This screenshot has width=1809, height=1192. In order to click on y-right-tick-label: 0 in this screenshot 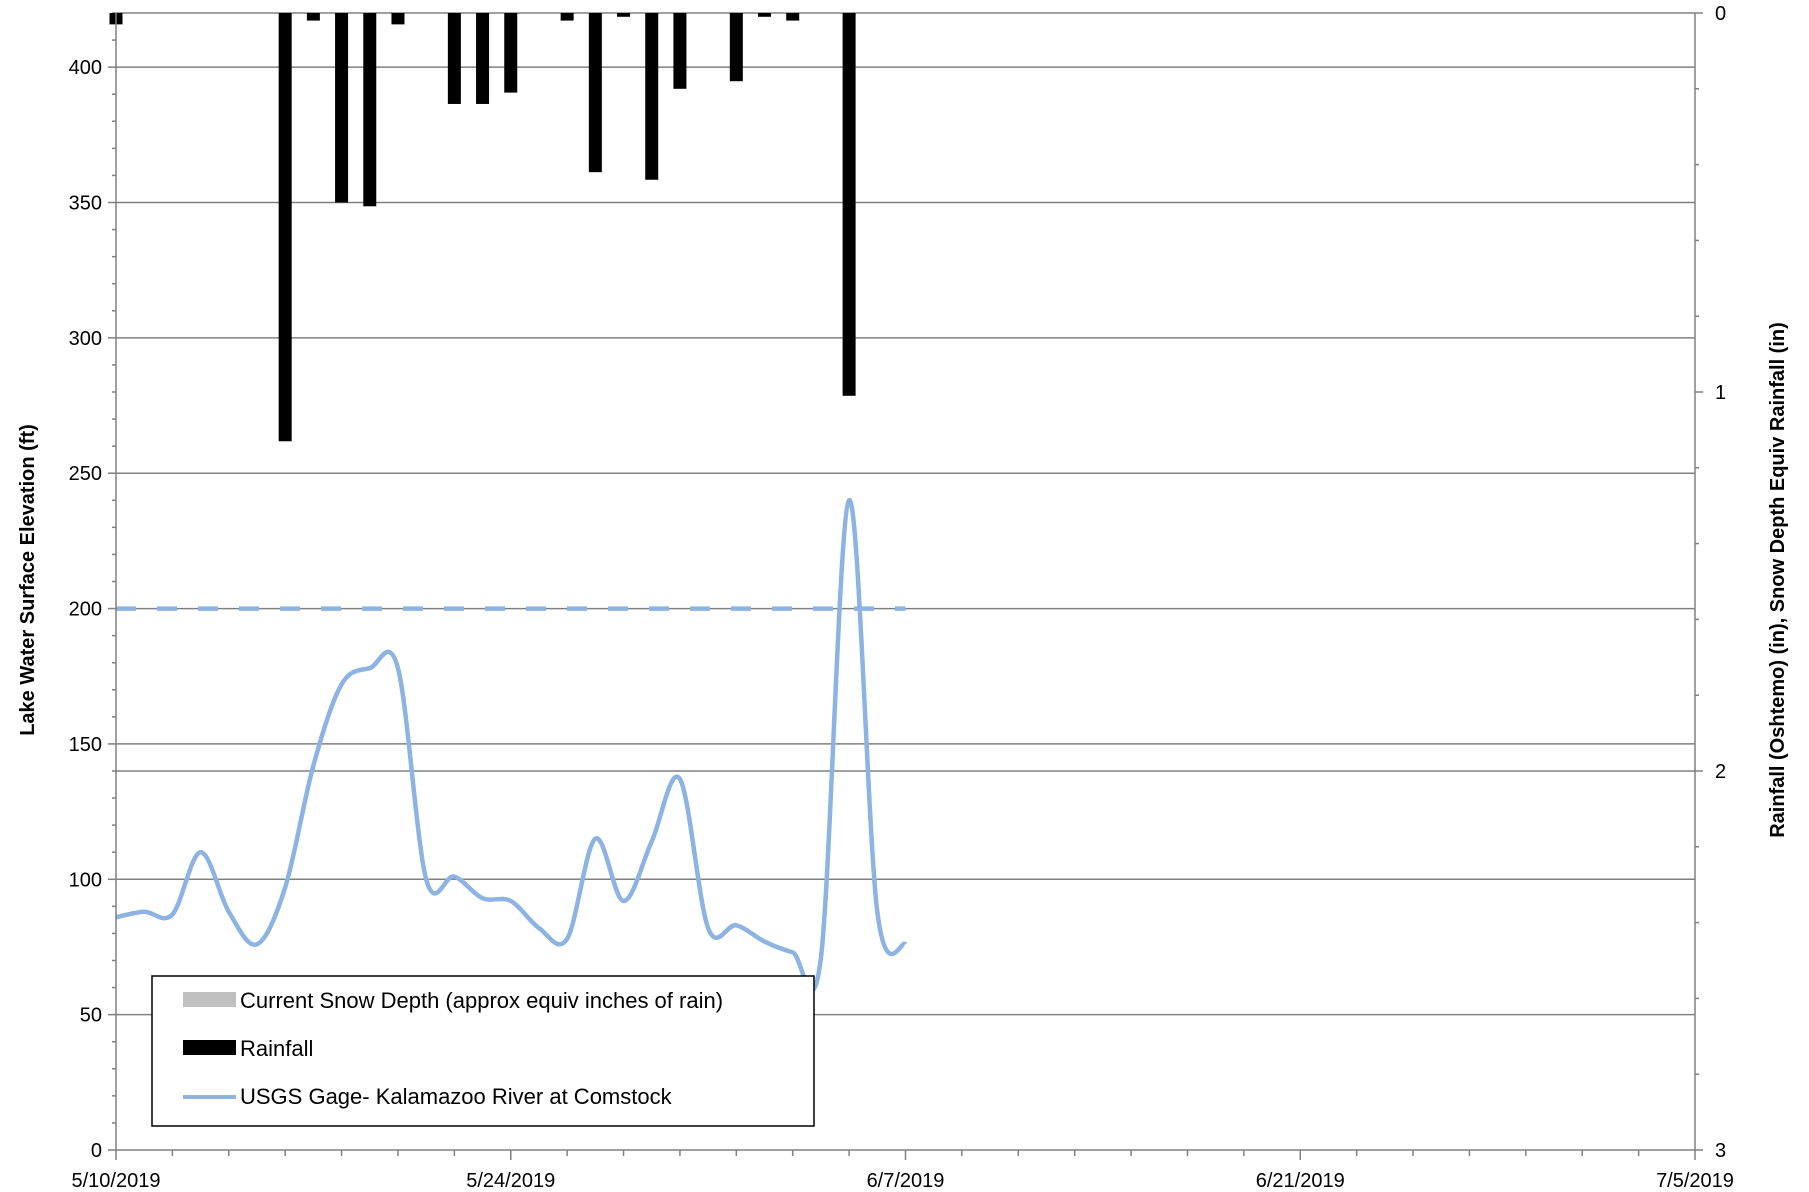, I will do `click(1720, 14)`.